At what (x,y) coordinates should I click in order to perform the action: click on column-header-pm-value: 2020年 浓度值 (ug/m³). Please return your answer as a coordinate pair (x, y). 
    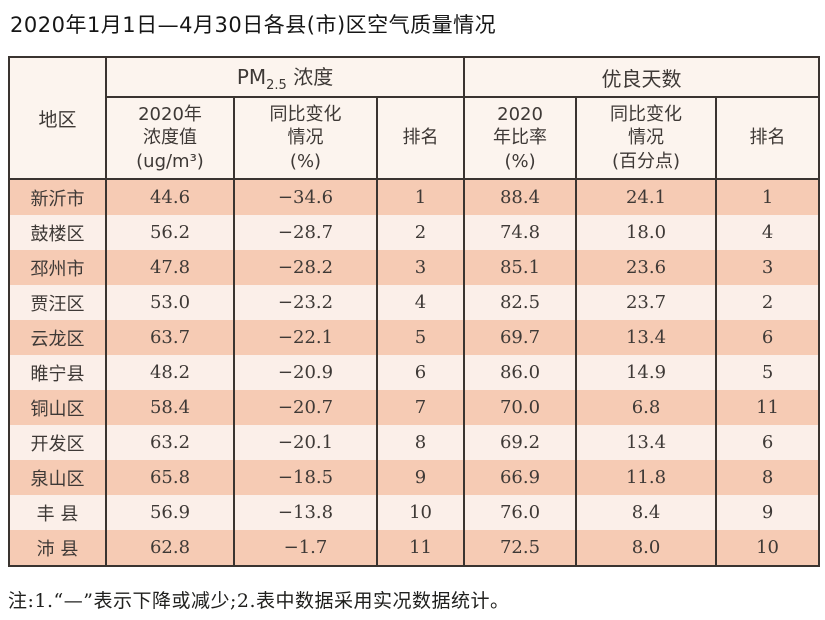
    Looking at the image, I should click on (170, 138).